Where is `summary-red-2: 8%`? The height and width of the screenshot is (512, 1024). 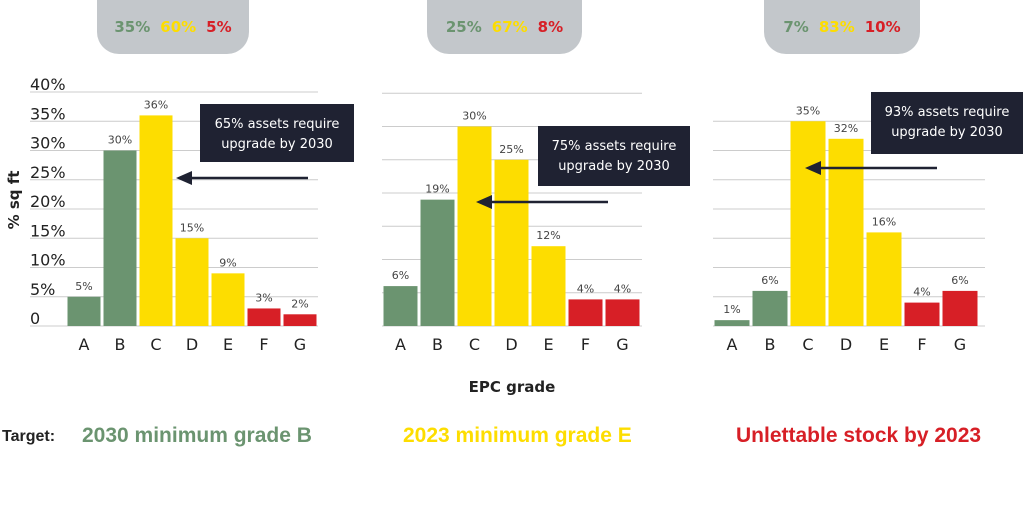 summary-red-2: 8% is located at coordinates (550, 27).